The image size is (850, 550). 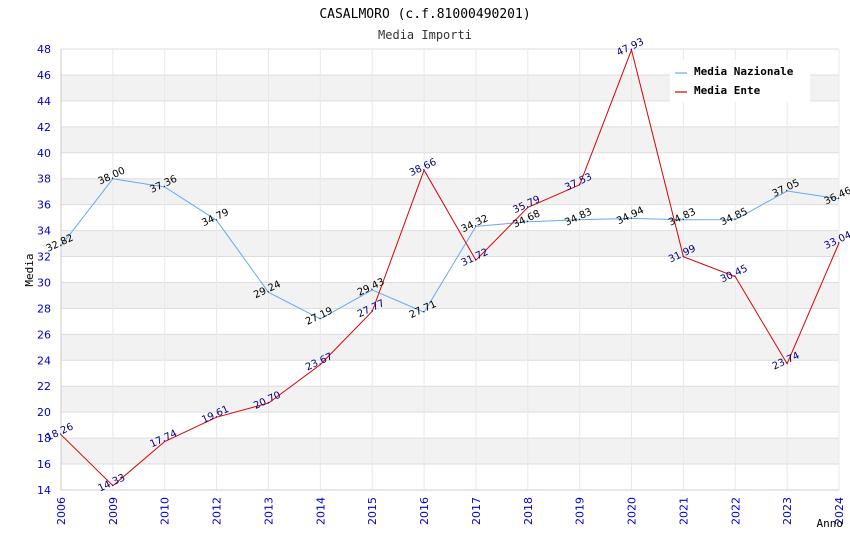 What do you see at coordinates (787, 511) in the screenshot?
I see `x-tick-label: 2023` at bounding box center [787, 511].